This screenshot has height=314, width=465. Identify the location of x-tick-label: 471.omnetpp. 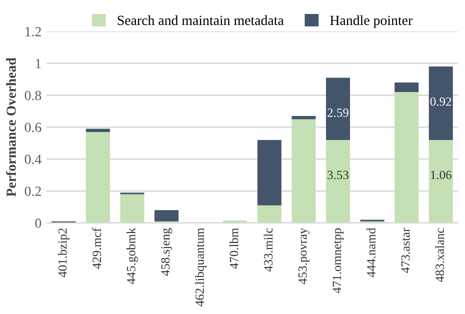
(338, 261).